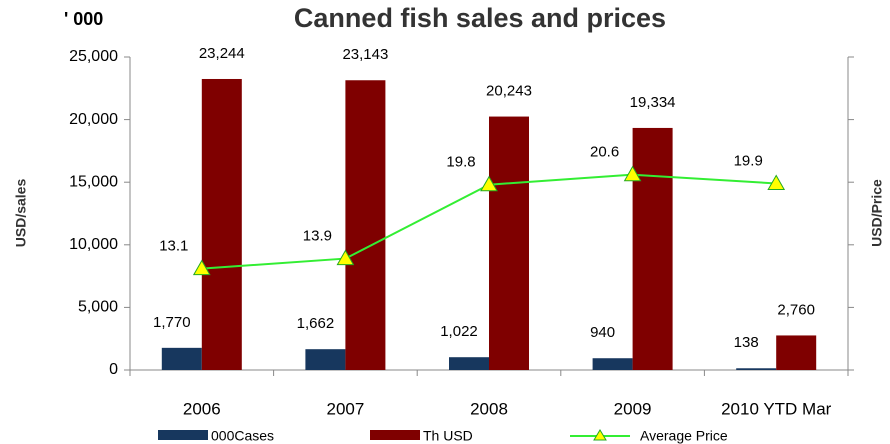  What do you see at coordinates (93, 181) in the screenshot?
I see `y-tick-label: 15,000` at bounding box center [93, 181].